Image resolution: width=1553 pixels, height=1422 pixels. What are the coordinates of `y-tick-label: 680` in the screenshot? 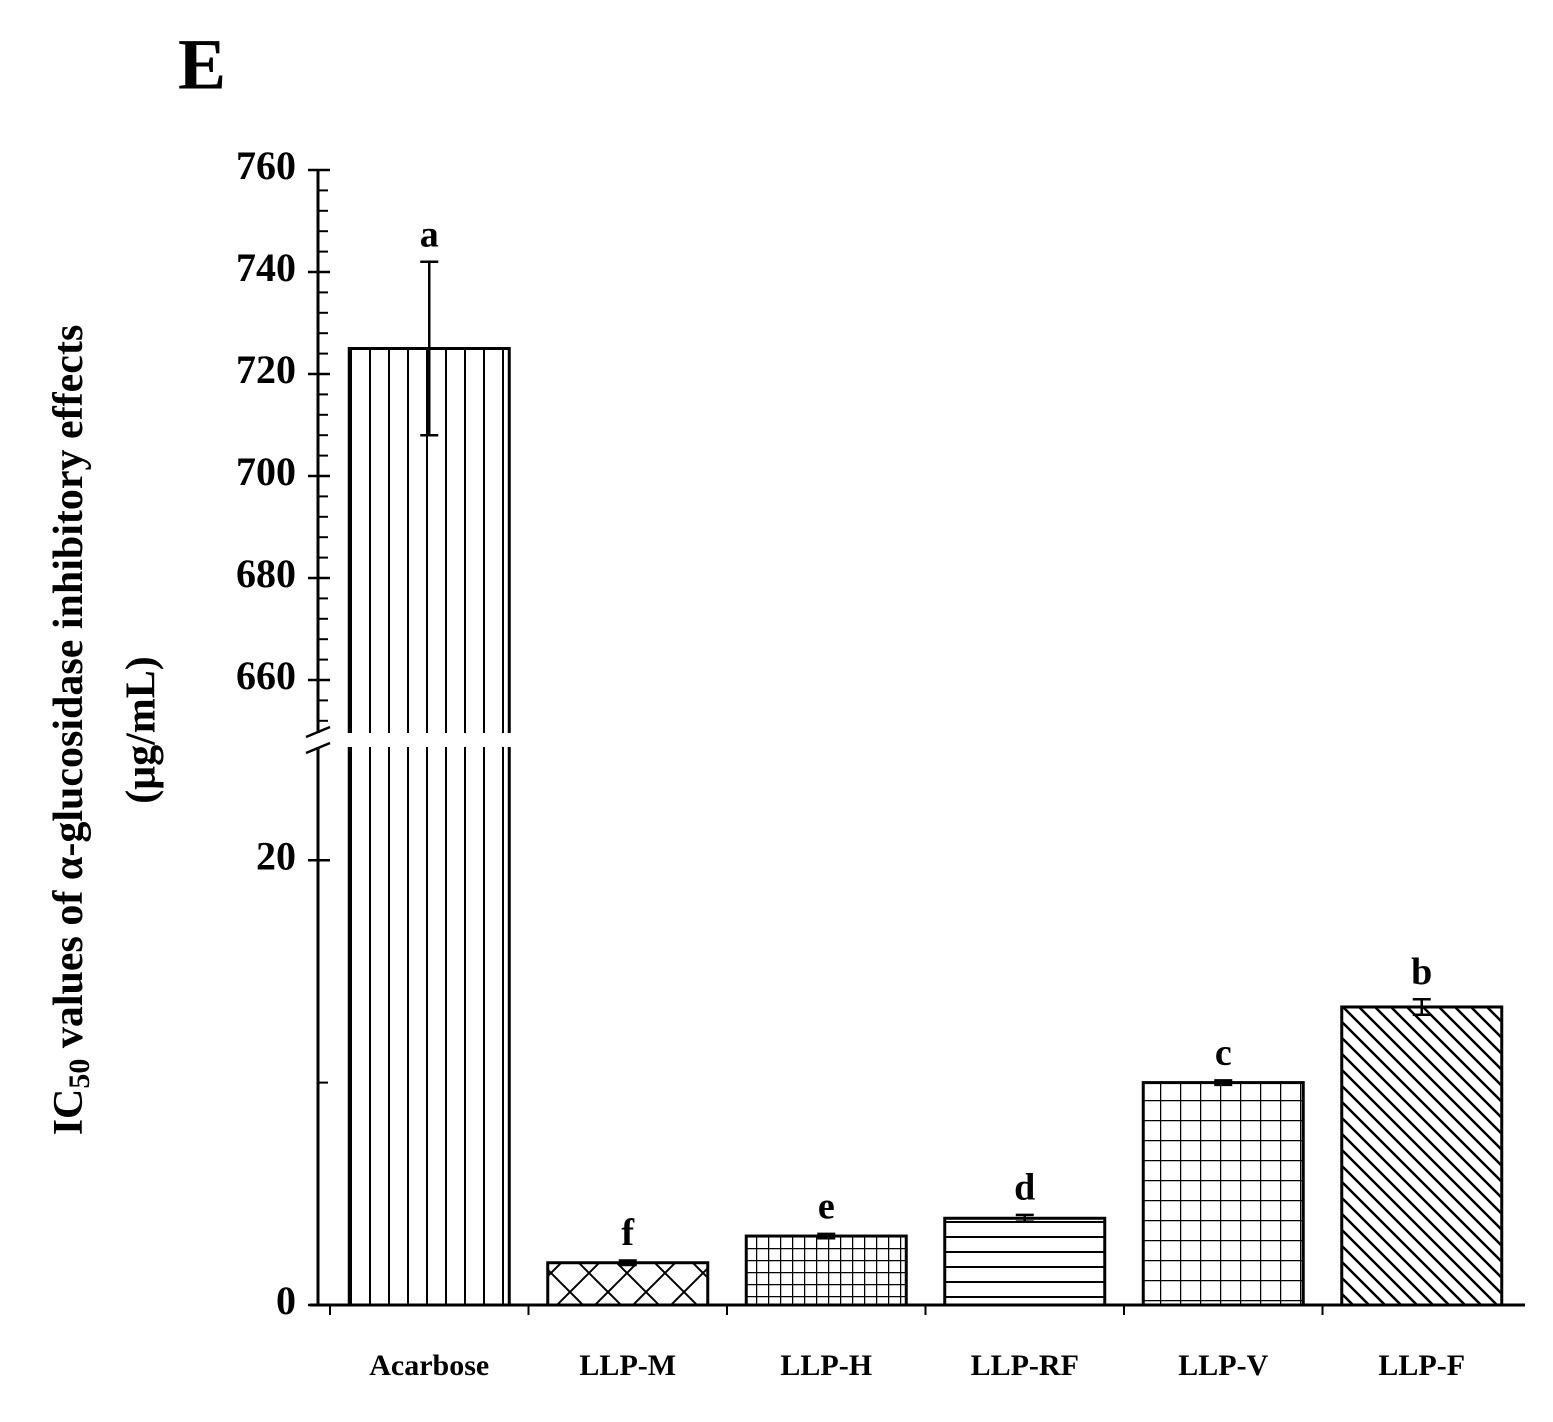 It's located at (266, 573).